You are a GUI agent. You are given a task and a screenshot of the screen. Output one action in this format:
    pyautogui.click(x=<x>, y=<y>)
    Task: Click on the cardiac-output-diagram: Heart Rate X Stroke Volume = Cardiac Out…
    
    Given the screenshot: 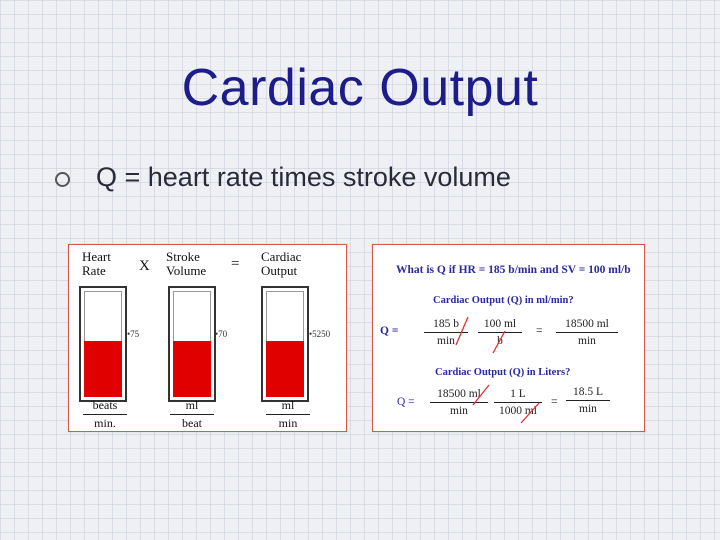 What is the action you would take?
    pyautogui.click(x=207, y=338)
    